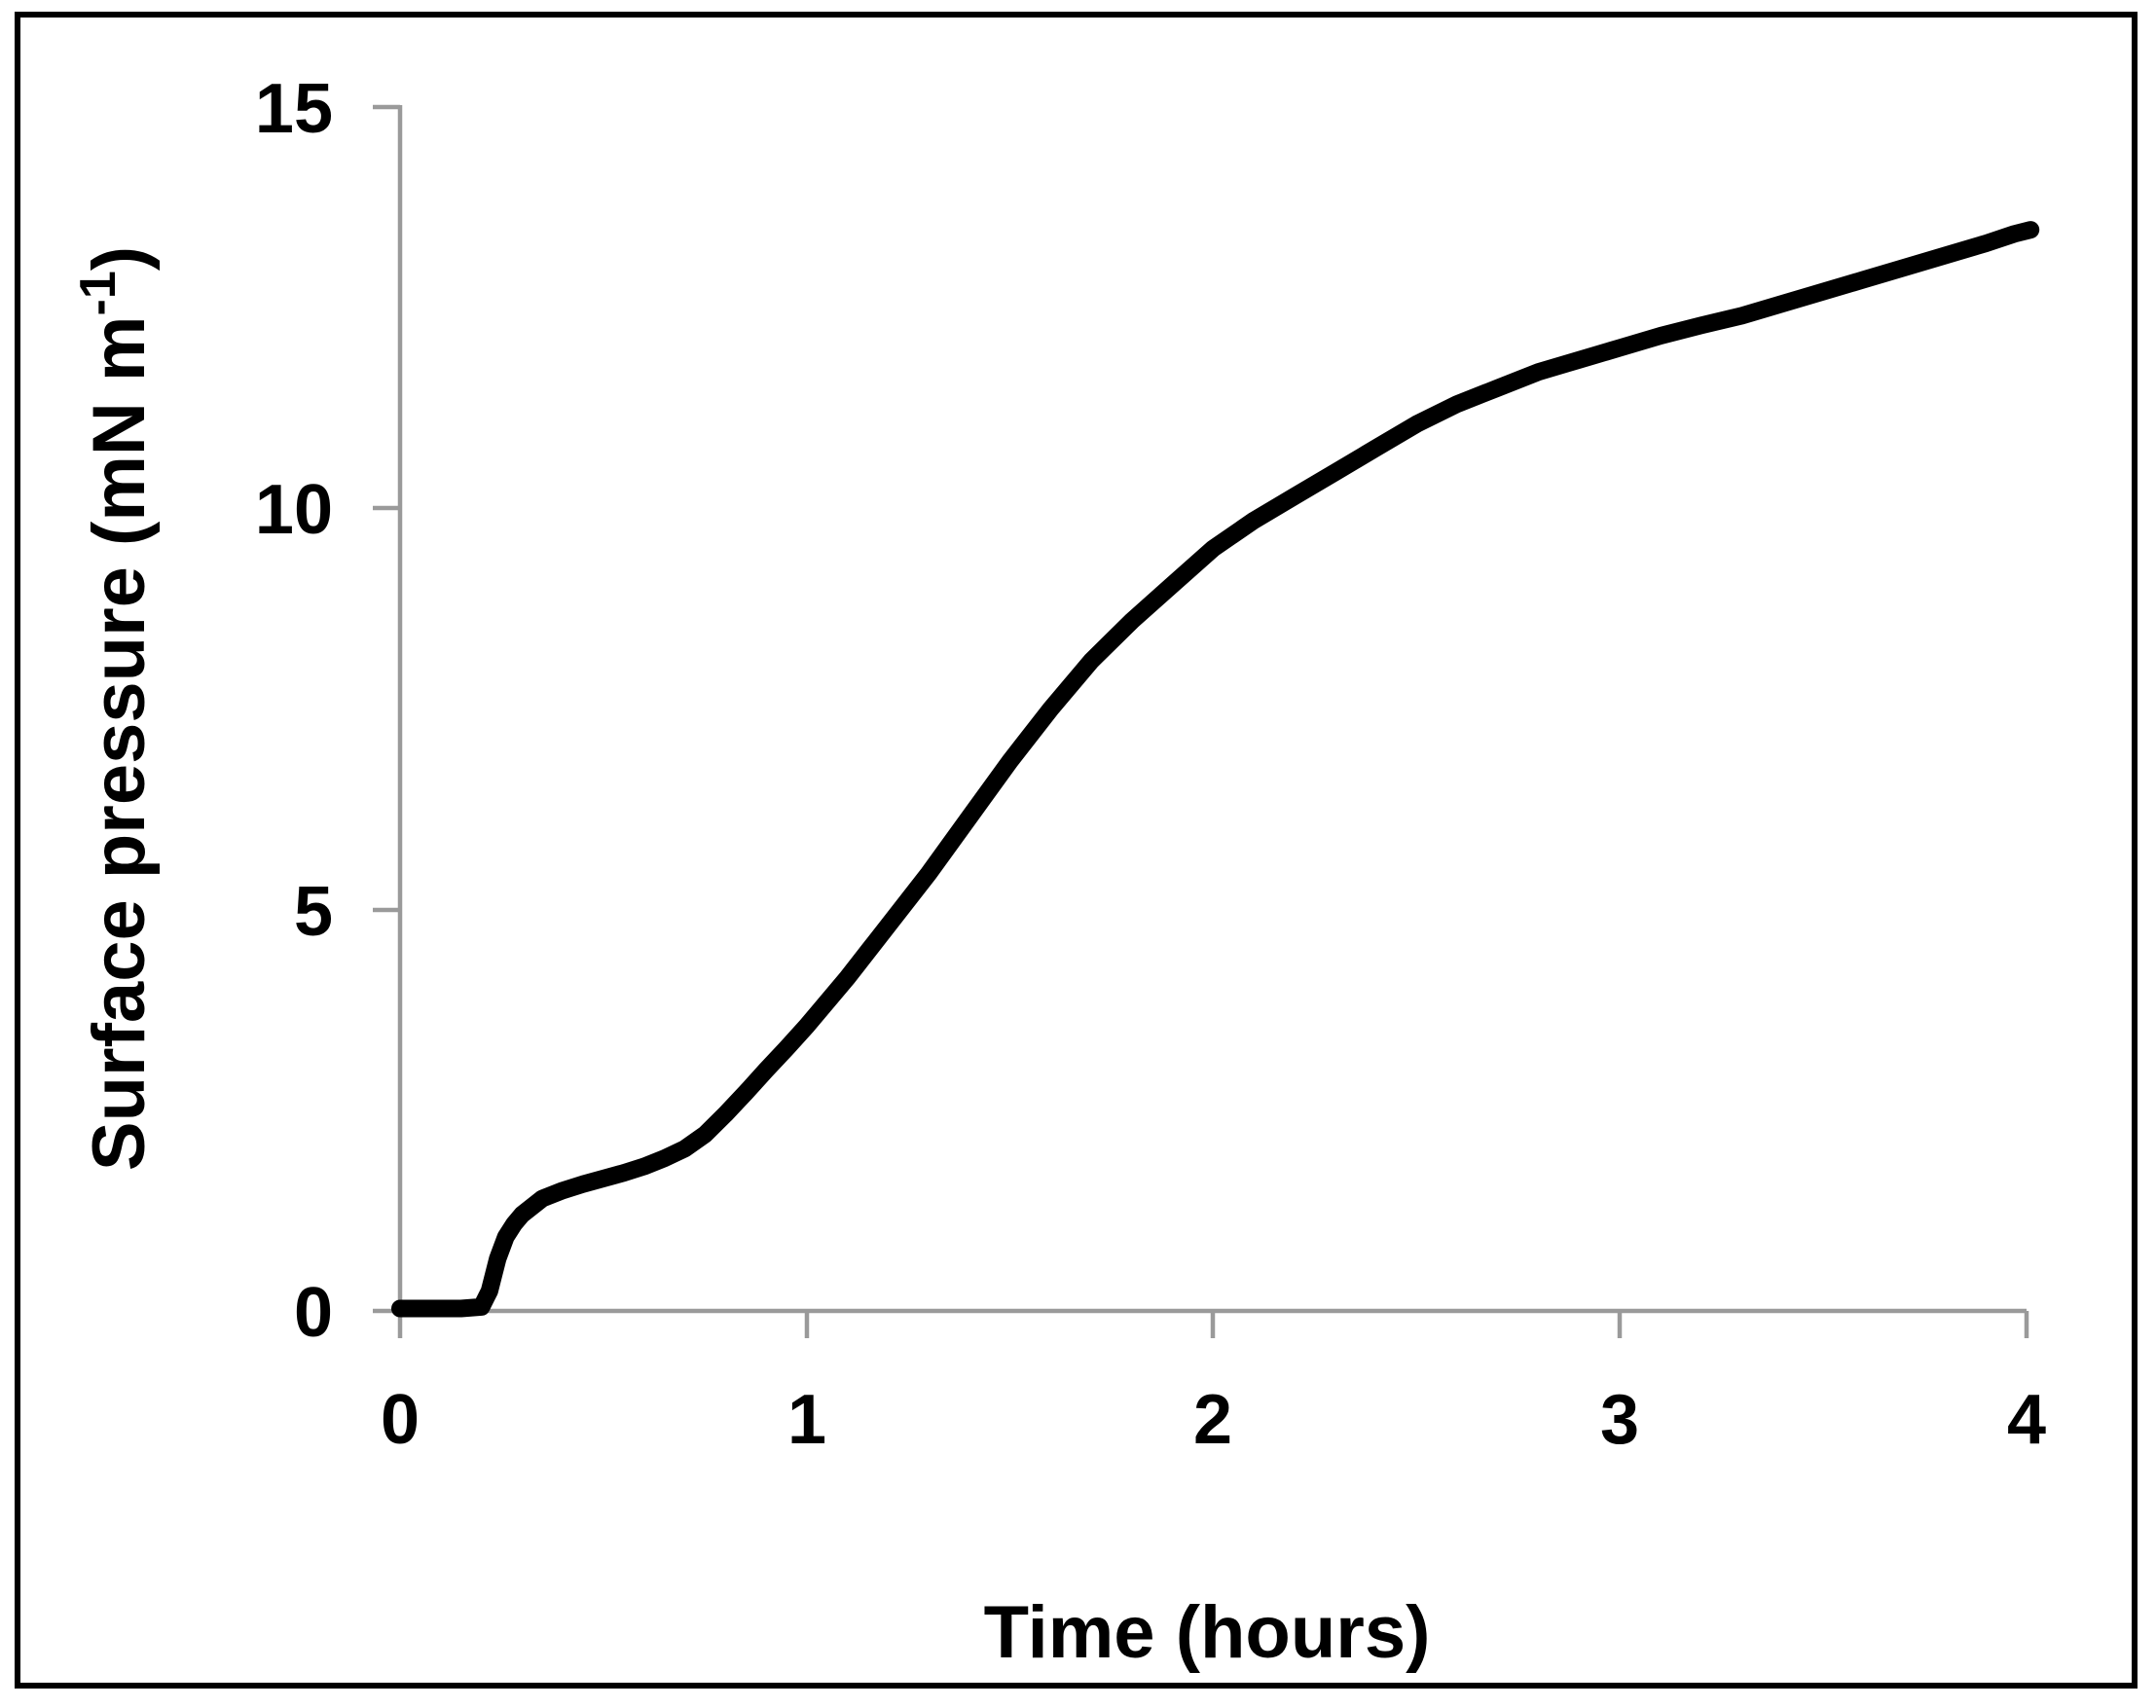 The height and width of the screenshot is (1708, 2156). What do you see at coordinates (98, 293) in the screenshot?
I see `y-axis-title-superscript: -1` at bounding box center [98, 293].